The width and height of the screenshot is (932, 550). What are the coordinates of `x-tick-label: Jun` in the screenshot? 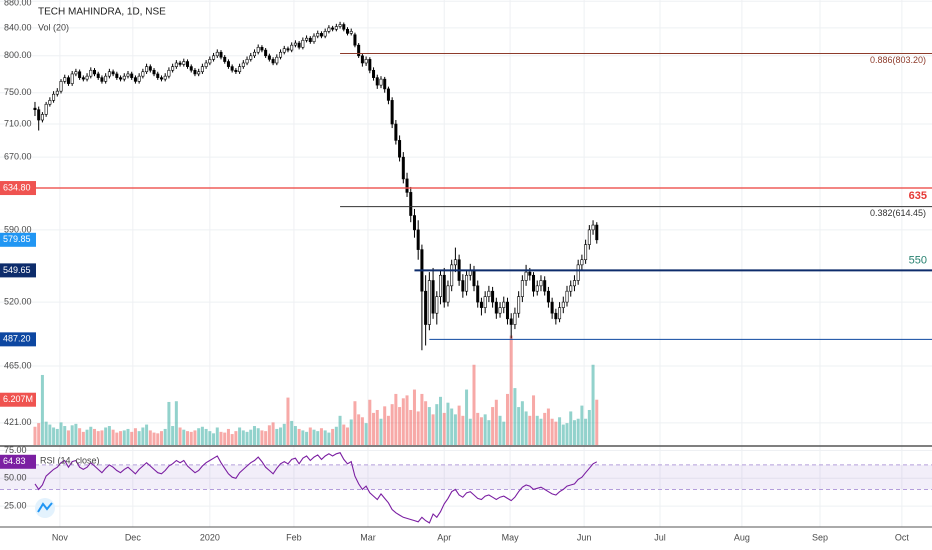 It's located at (584, 537).